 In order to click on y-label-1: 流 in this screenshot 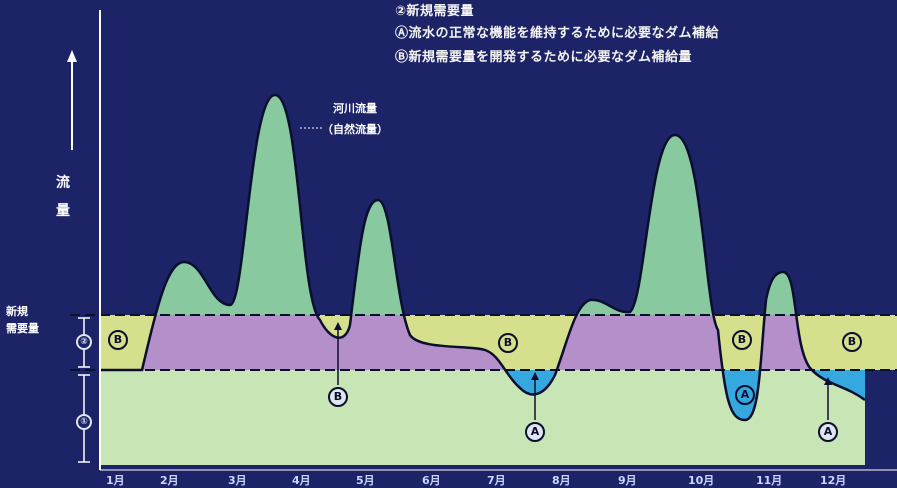, I will do `click(63, 183)`.